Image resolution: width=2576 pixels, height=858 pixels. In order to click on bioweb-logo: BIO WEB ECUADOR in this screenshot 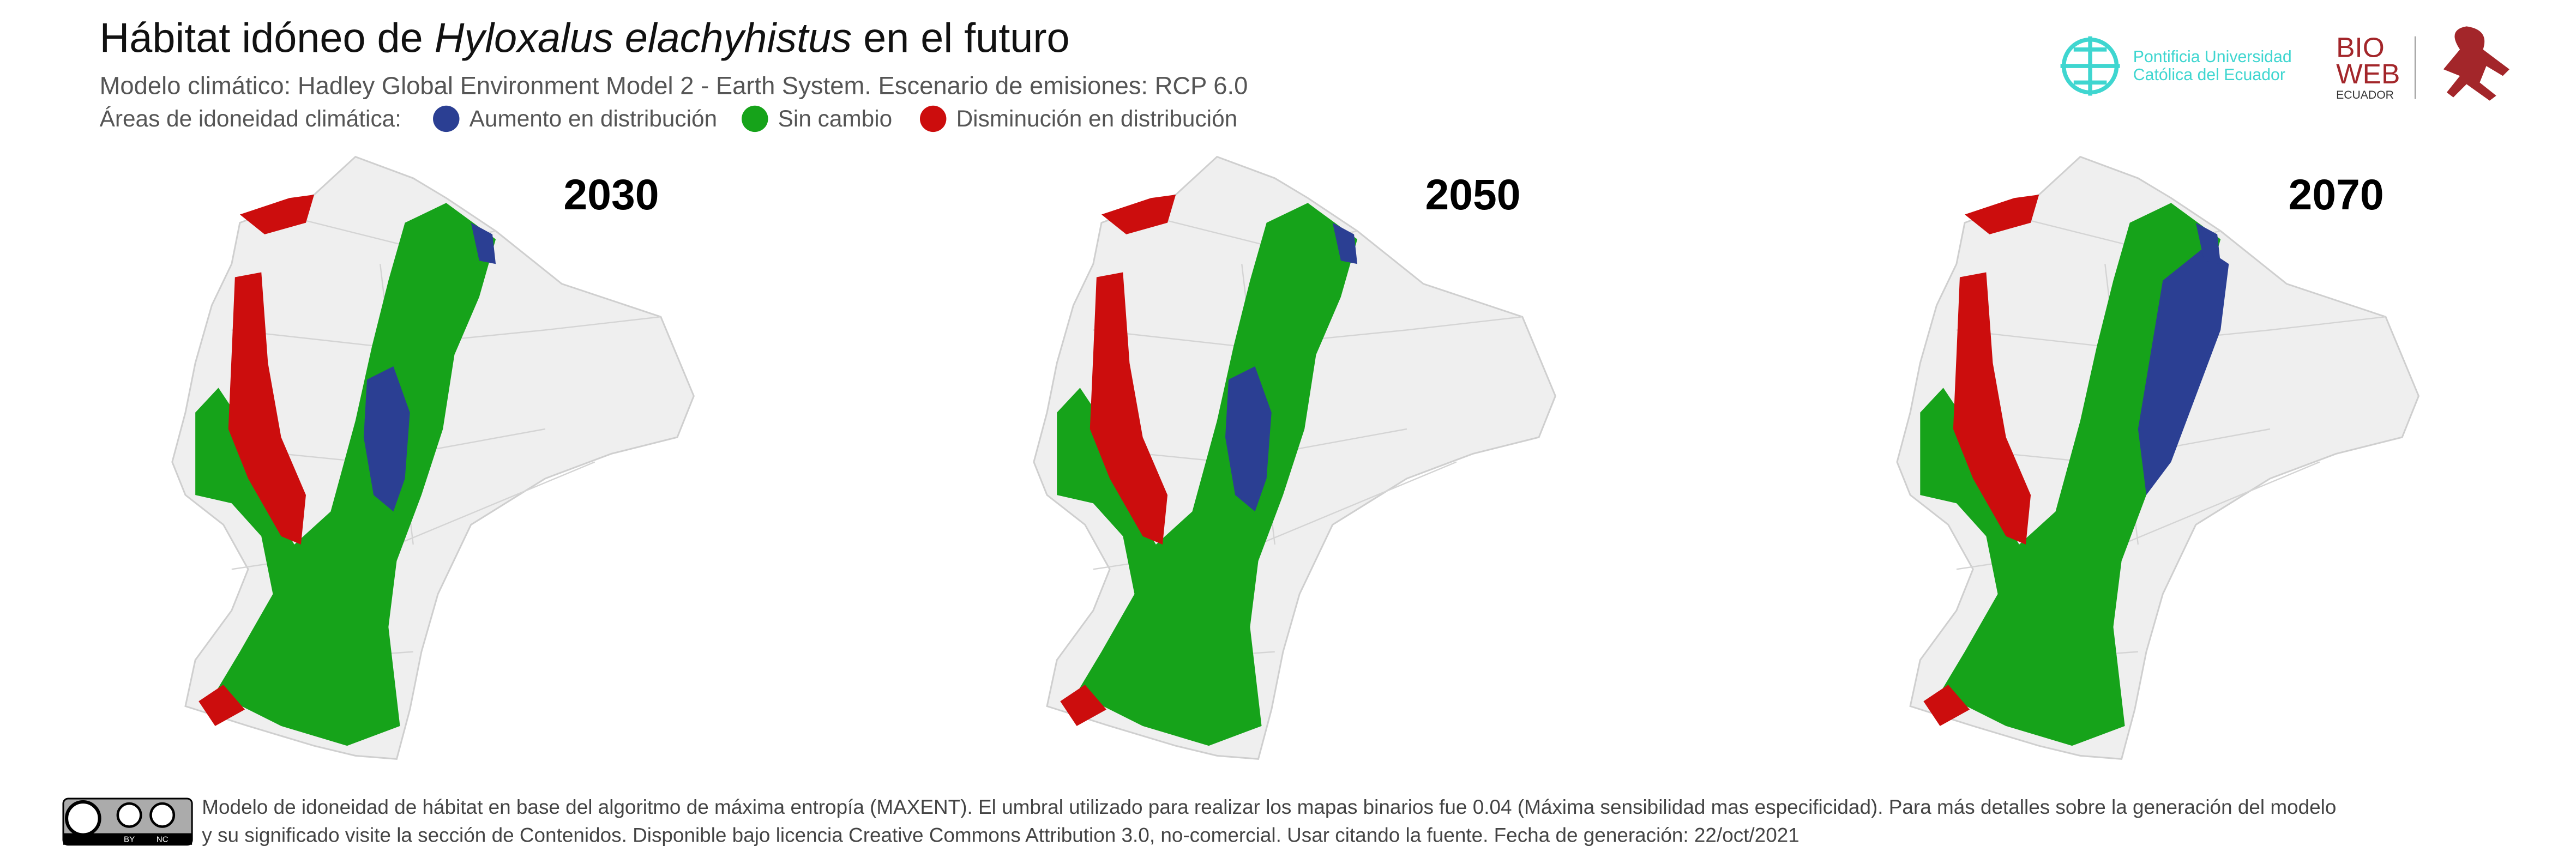, I will do `click(2422, 63)`.